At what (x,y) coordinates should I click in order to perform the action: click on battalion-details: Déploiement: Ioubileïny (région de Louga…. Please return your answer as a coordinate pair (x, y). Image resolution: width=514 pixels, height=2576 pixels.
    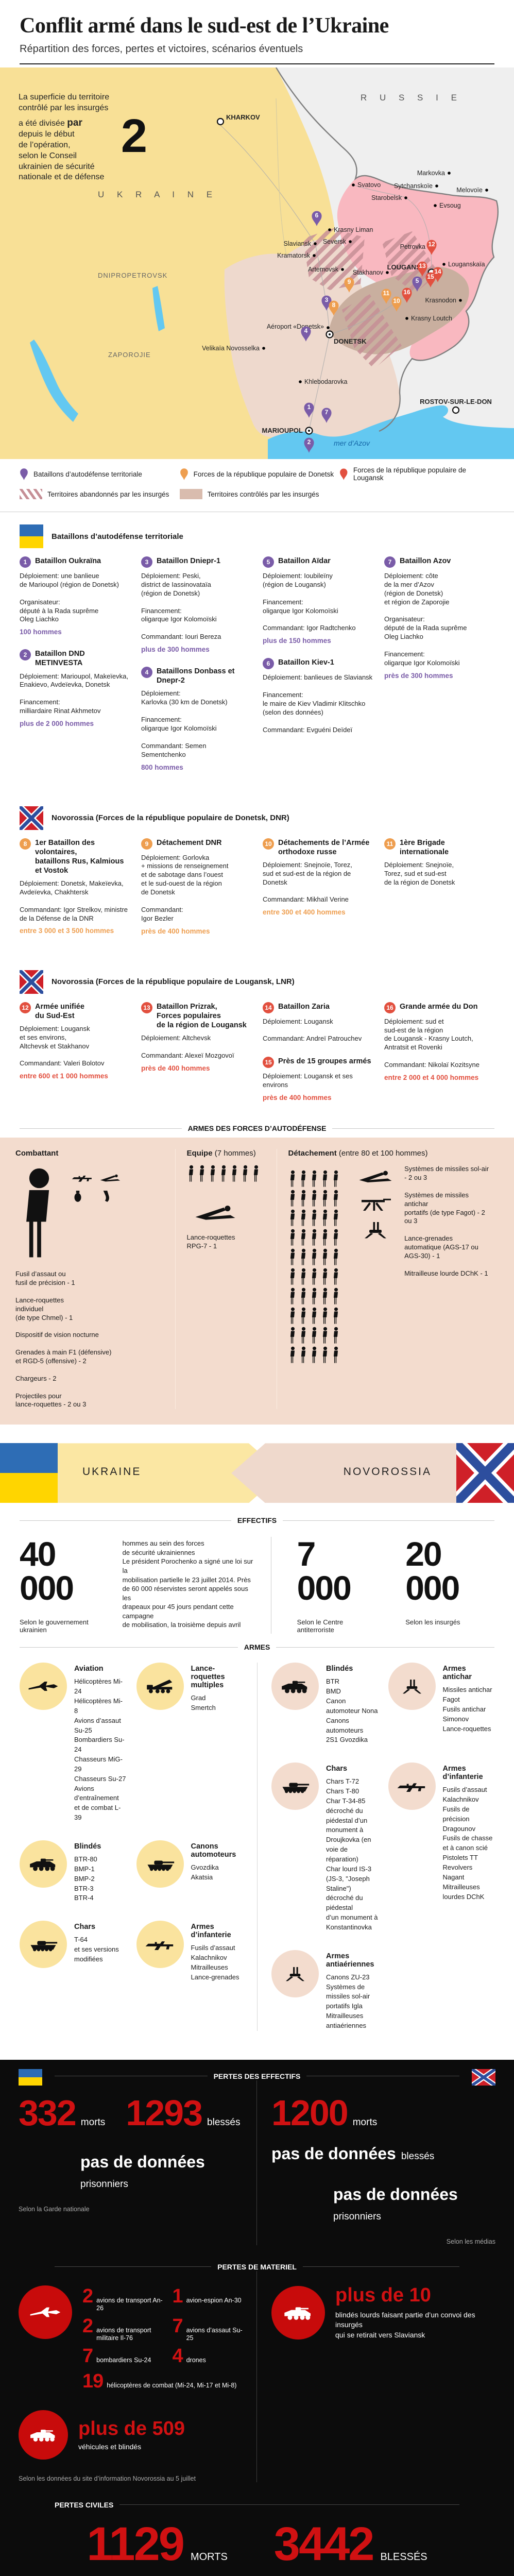
    Looking at the image, I should click on (309, 602).